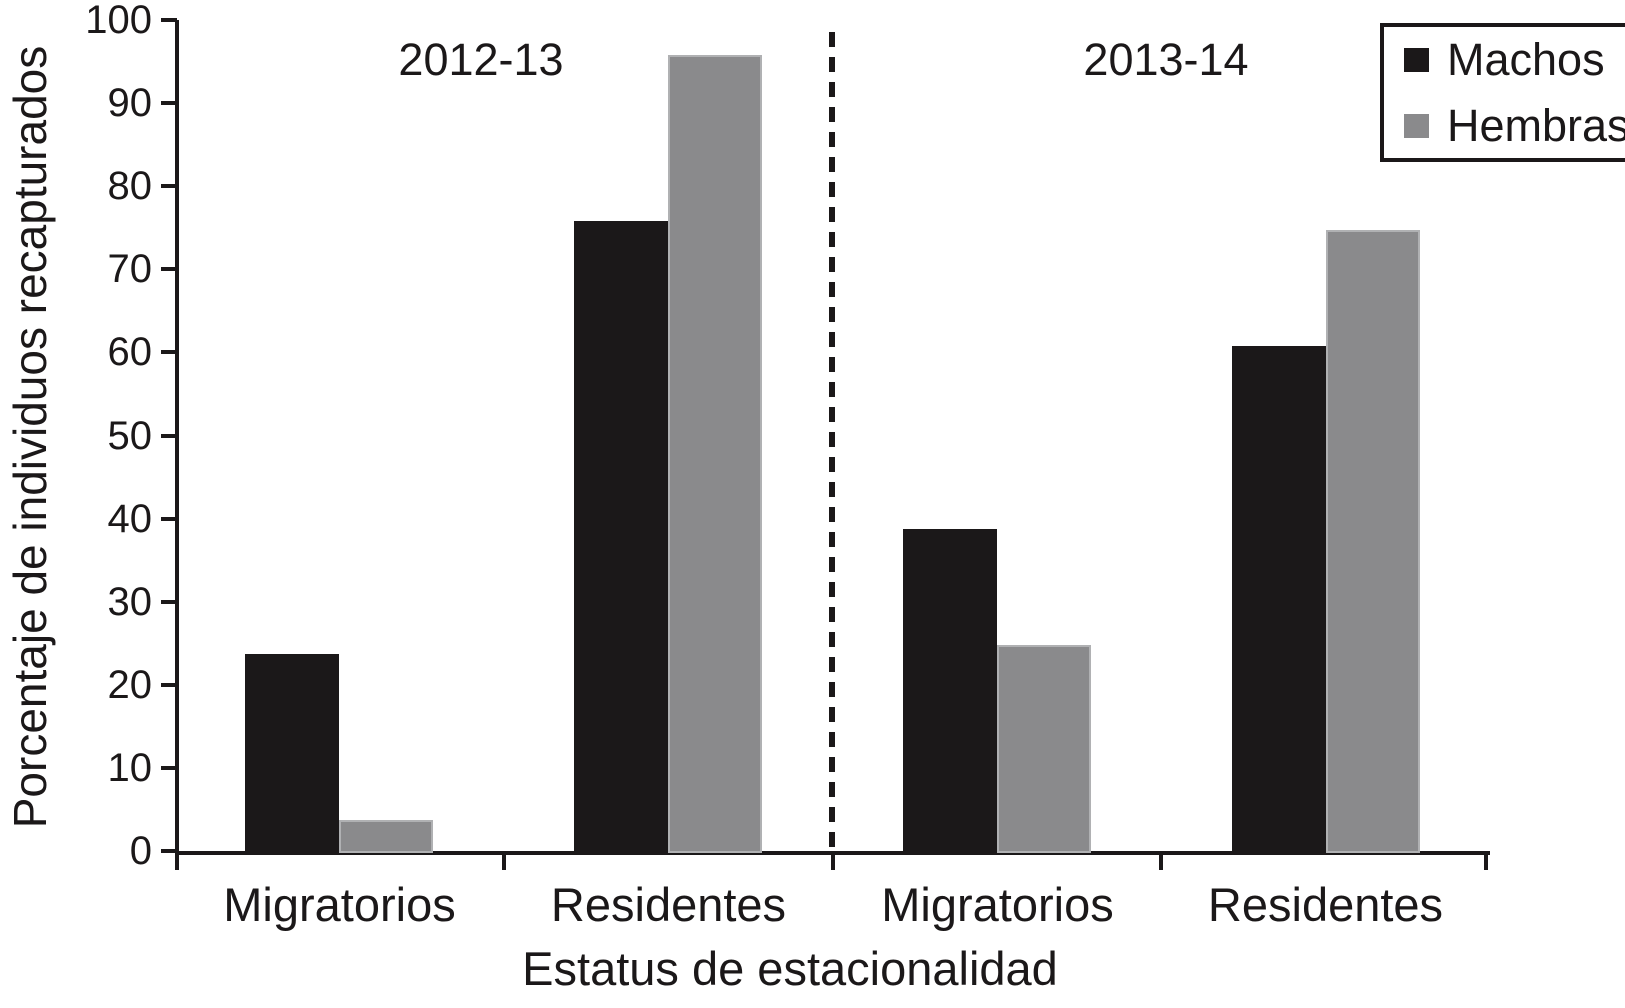 The image size is (1625, 1008). Describe the element at coordinates (177, 445) in the screenshot. I see `y-axis-line` at that location.